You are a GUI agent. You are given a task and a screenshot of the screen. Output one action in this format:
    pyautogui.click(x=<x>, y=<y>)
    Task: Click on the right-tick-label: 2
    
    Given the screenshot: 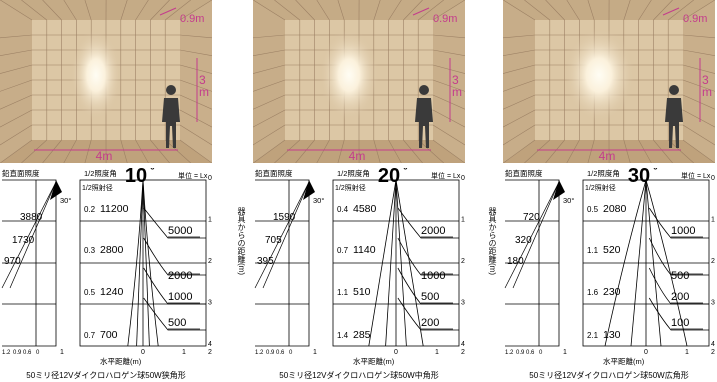 What is the action you would take?
    pyautogui.click(x=210, y=261)
    